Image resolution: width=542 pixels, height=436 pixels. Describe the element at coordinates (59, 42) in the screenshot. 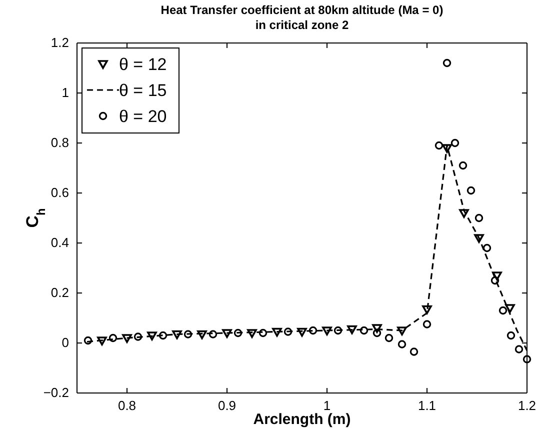

I see `y-tick-label: 1.2` at that location.